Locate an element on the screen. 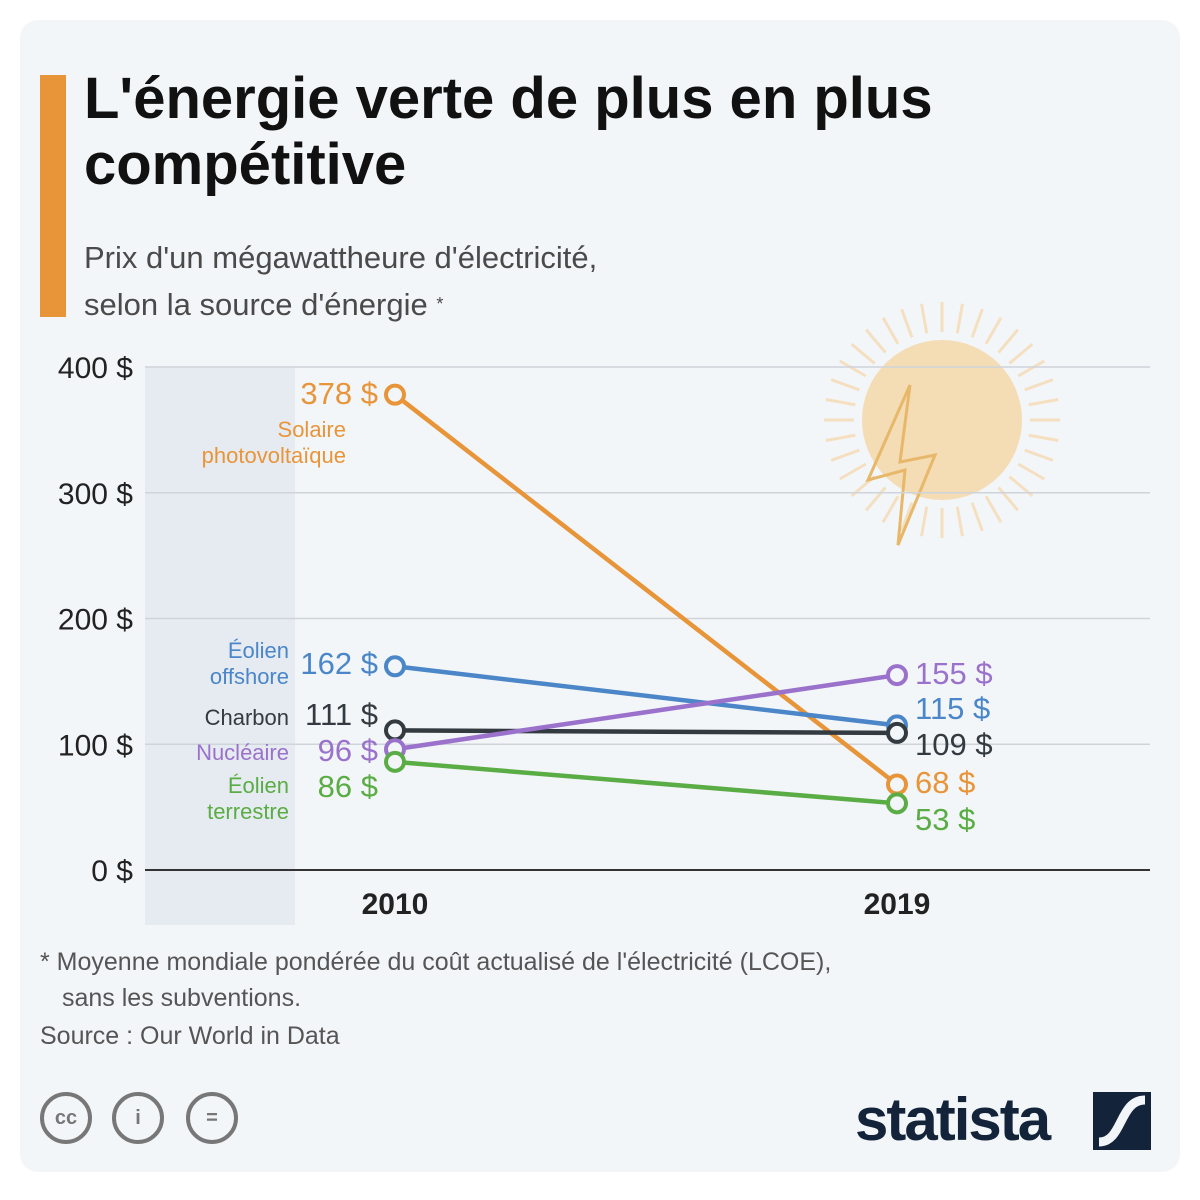  sun-disc is located at coordinates (942, 420).